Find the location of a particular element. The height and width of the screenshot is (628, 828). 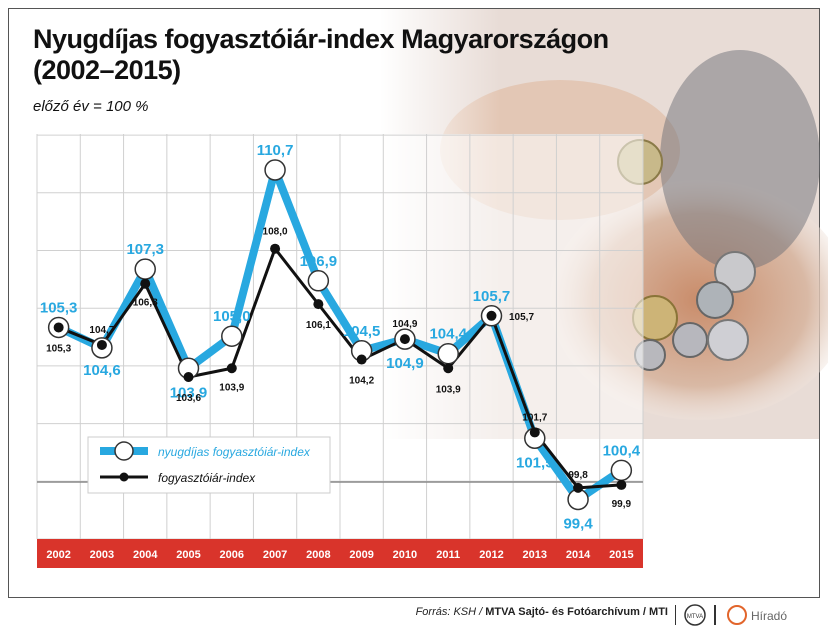

hirado-logo-icon is located at coordinates (737, 615).